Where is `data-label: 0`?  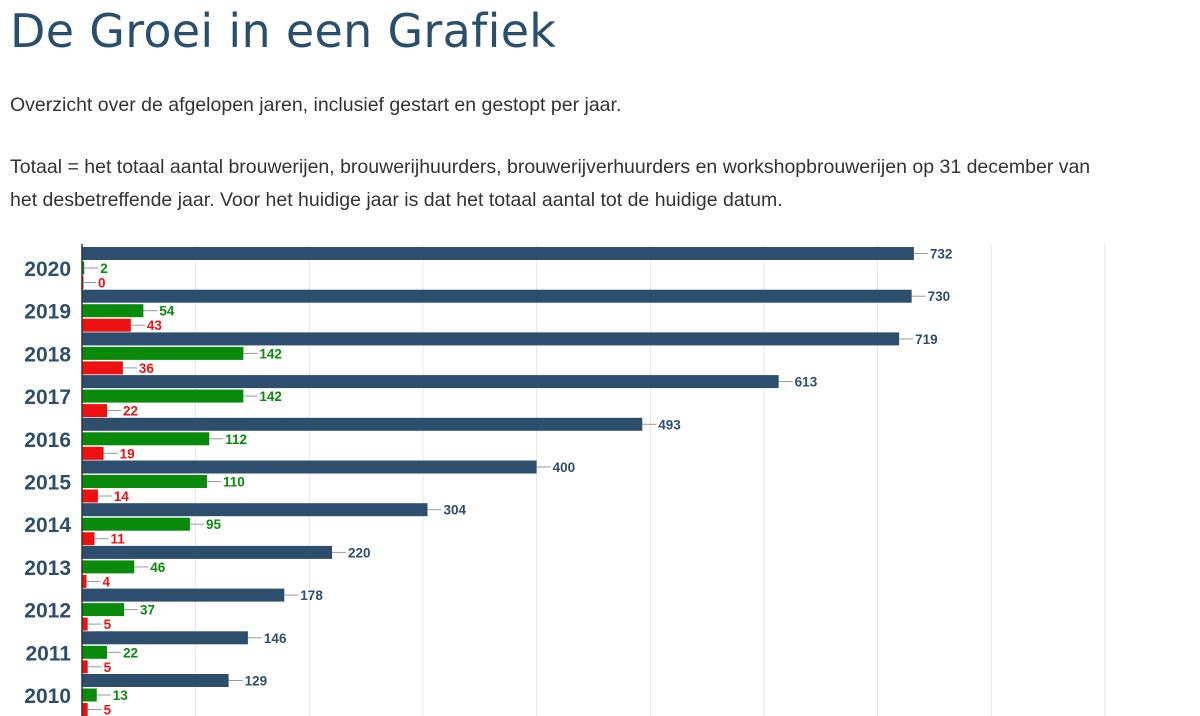
data-label: 0 is located at coordinates (102, 283).